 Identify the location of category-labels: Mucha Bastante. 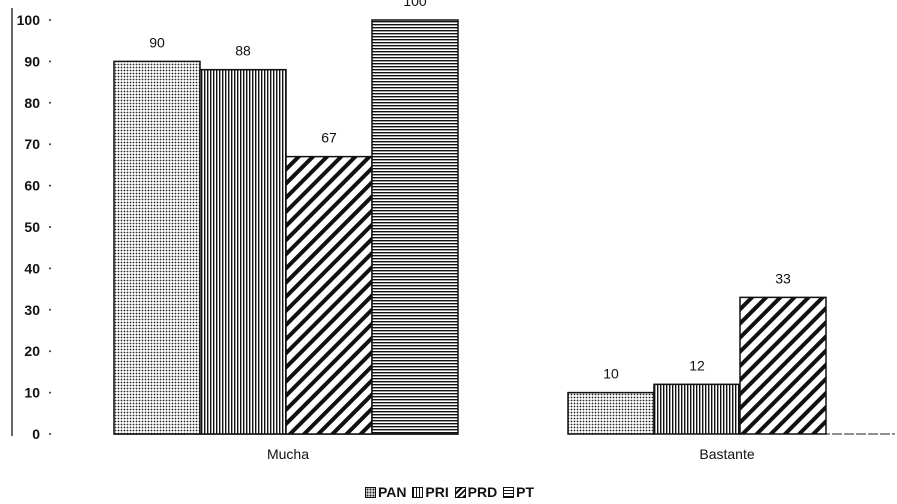
(511, 454).